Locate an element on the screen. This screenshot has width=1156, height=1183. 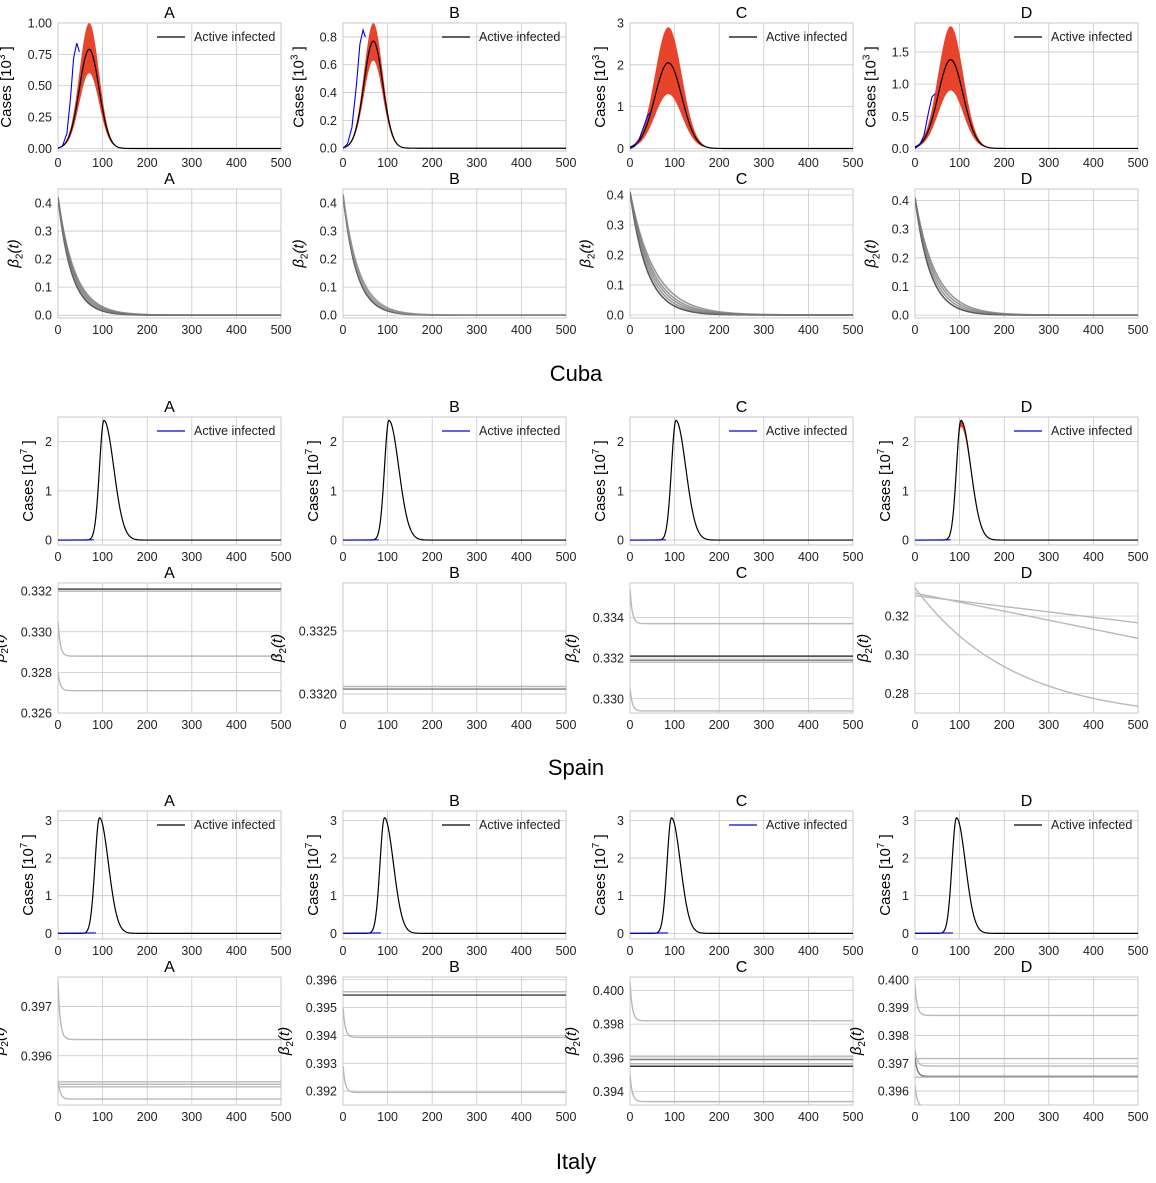
y-tick-label: 0.3 is located at coordinates (615, 226).